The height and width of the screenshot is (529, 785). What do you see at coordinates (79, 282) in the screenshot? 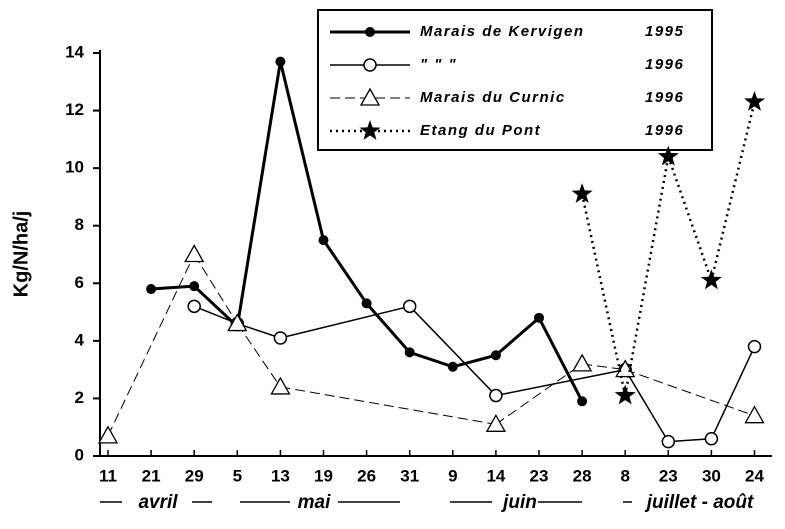
I see `y-tick-label: 6` at bounding box center [79, 282].